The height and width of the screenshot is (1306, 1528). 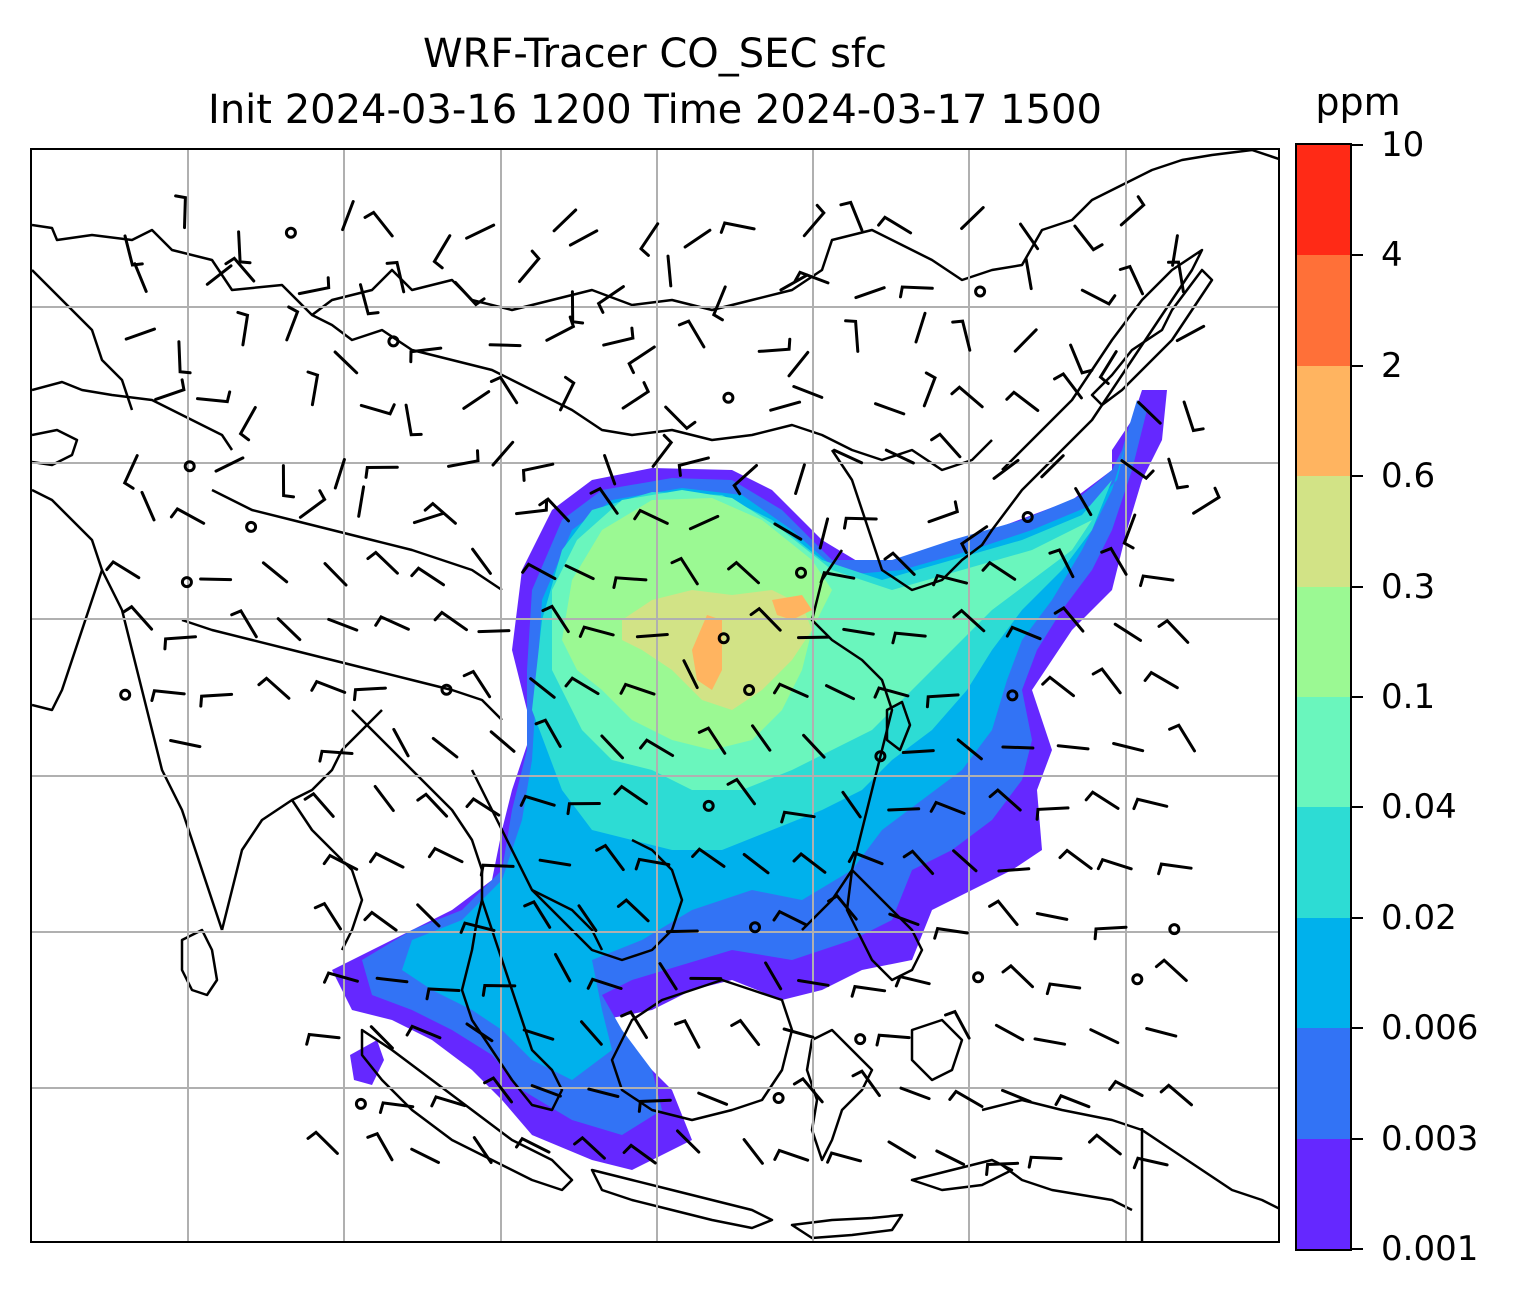 I want to click on plume-level-0.6-b, so click(x=792, y=607).